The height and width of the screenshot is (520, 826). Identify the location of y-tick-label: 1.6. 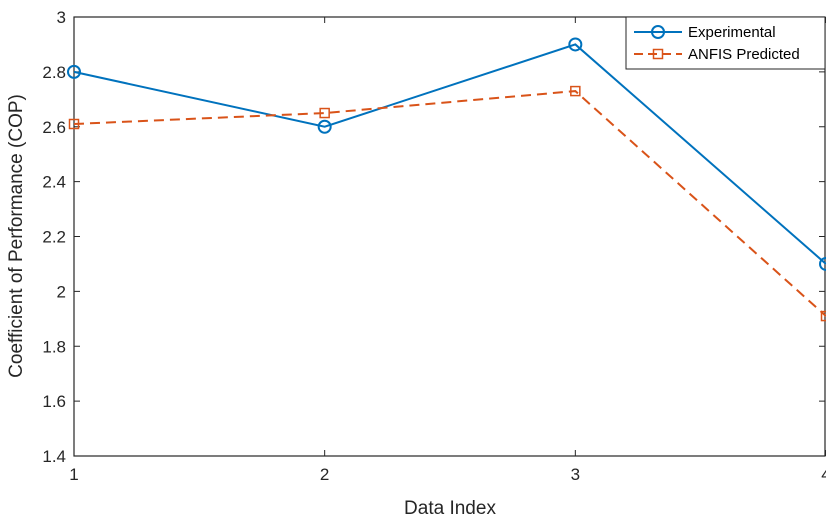
(54, 401).